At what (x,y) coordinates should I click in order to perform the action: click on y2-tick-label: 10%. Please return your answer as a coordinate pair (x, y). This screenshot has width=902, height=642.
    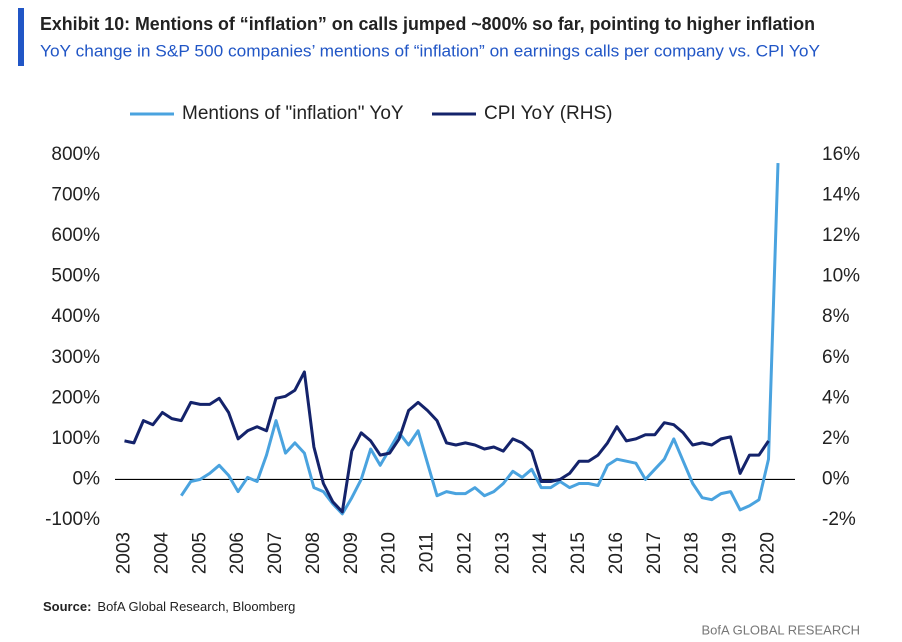
    Looking at the image, I should click on (841, 276).